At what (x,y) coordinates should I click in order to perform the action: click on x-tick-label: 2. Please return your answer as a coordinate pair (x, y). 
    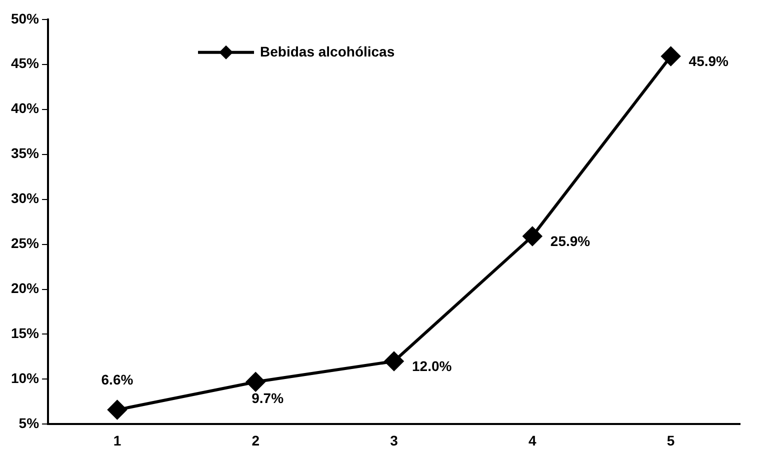
    Looking at the image, I should click on (256, 440).